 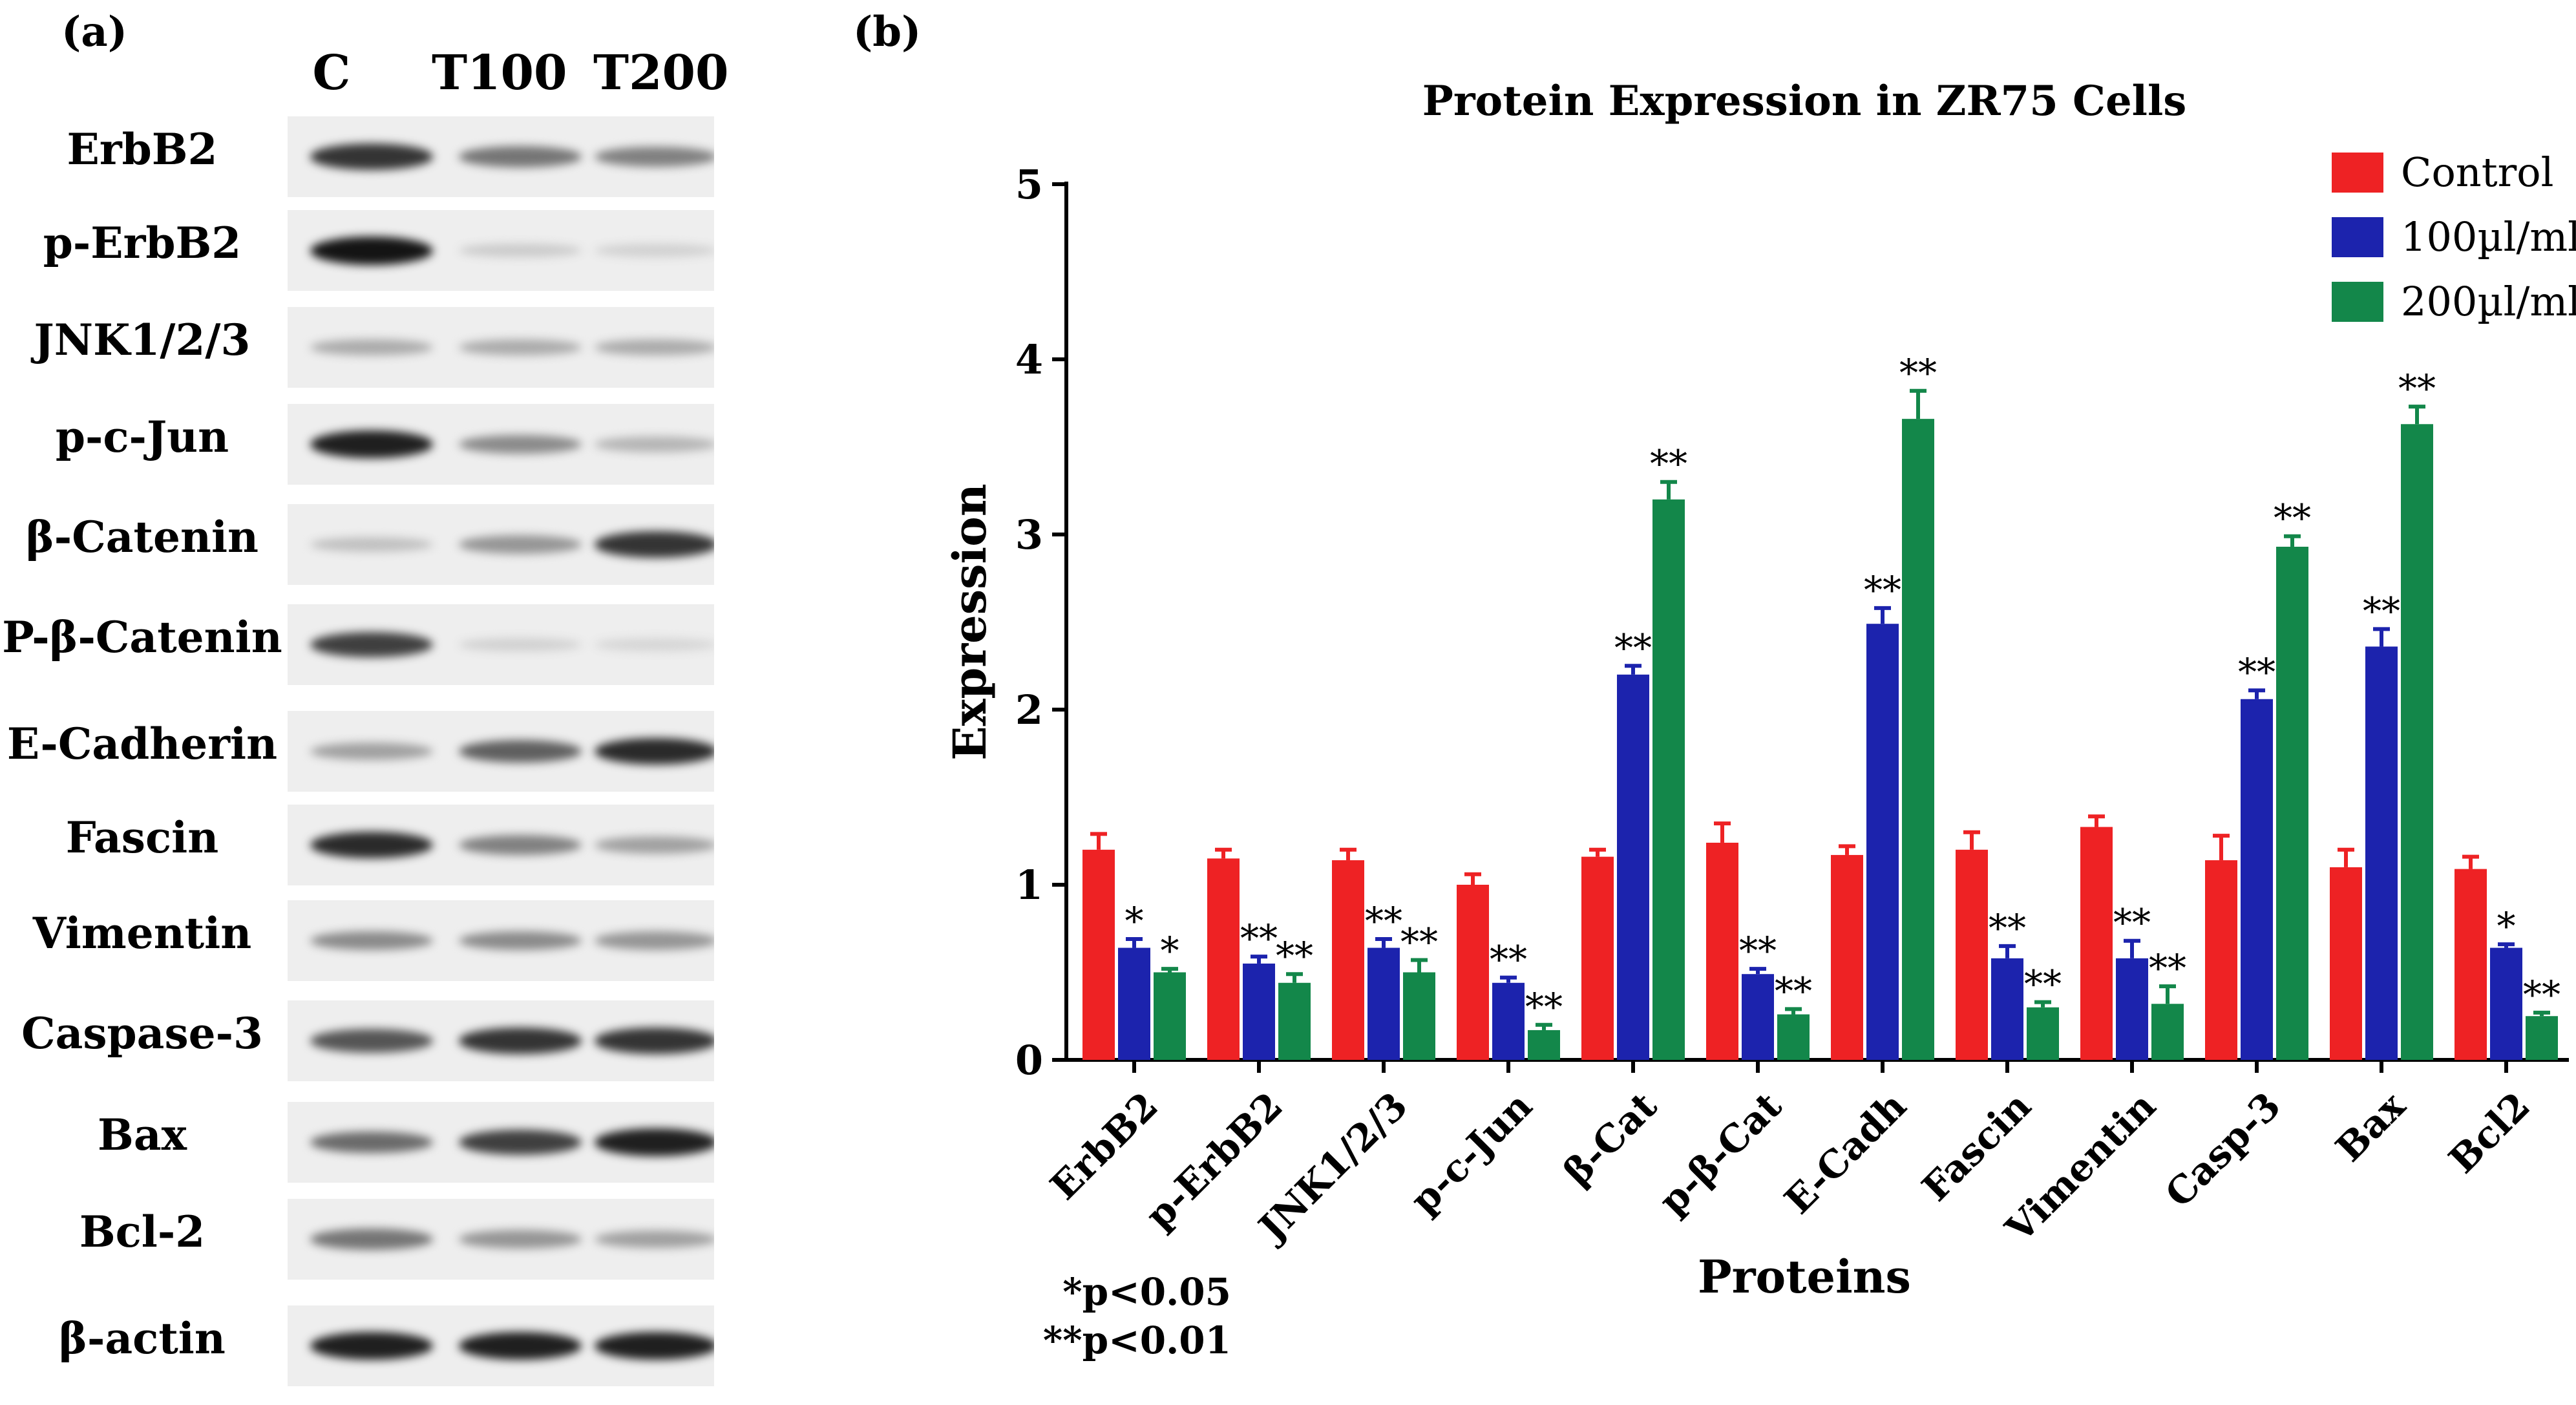 I want to click on x-tick-label: Fascin, so click(x=1977, y=1147).